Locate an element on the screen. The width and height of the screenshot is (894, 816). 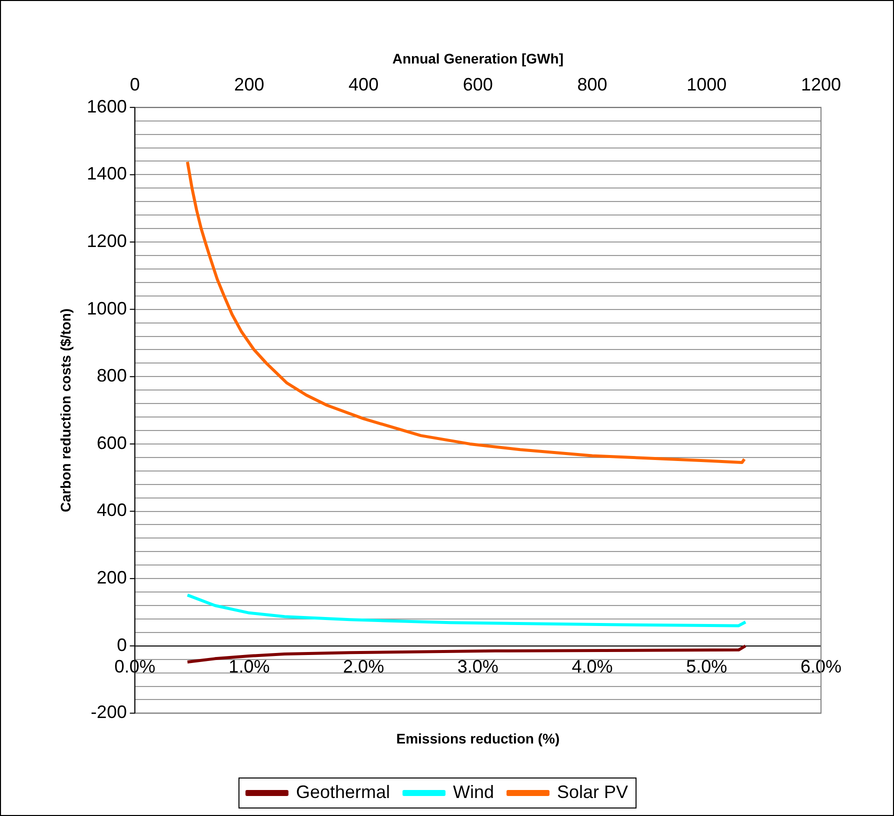
y-tick-label: 600 is located at coordinates (111, 442).